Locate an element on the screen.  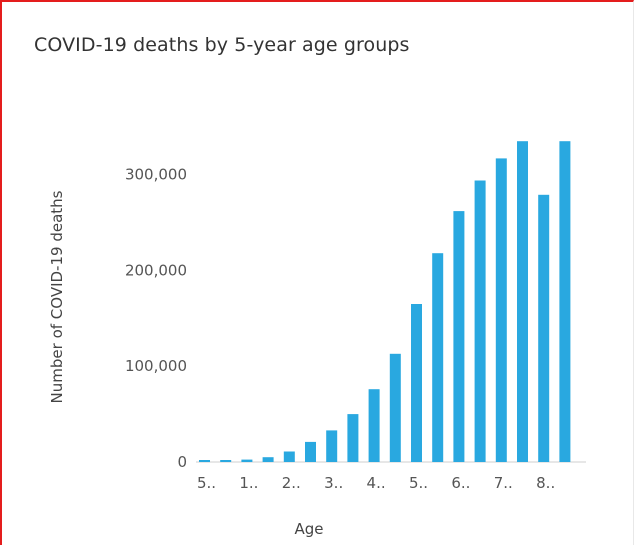
x-tick-label: 4.. is located at coordinates (376, 483).